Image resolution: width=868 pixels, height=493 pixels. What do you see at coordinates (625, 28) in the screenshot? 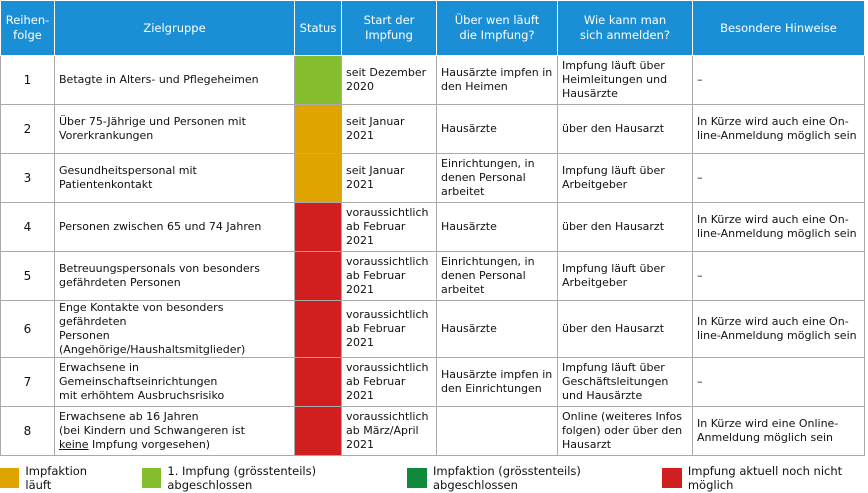
I see `header-signup: Wie kann man sich anmelden?` at bounding box center [625, 28].